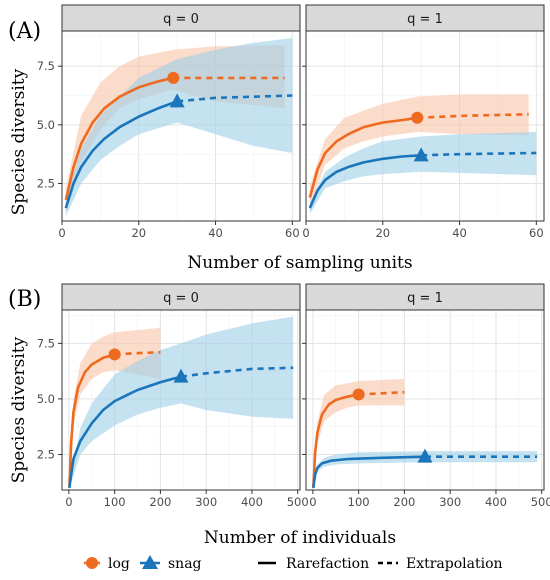 The width and height of the screenshot is (550, 580). What do you see at coordinates (300, 538) in the screenshot?
I see `x-axis-title-b: Number of individuals` at bounding box center [300, 538].